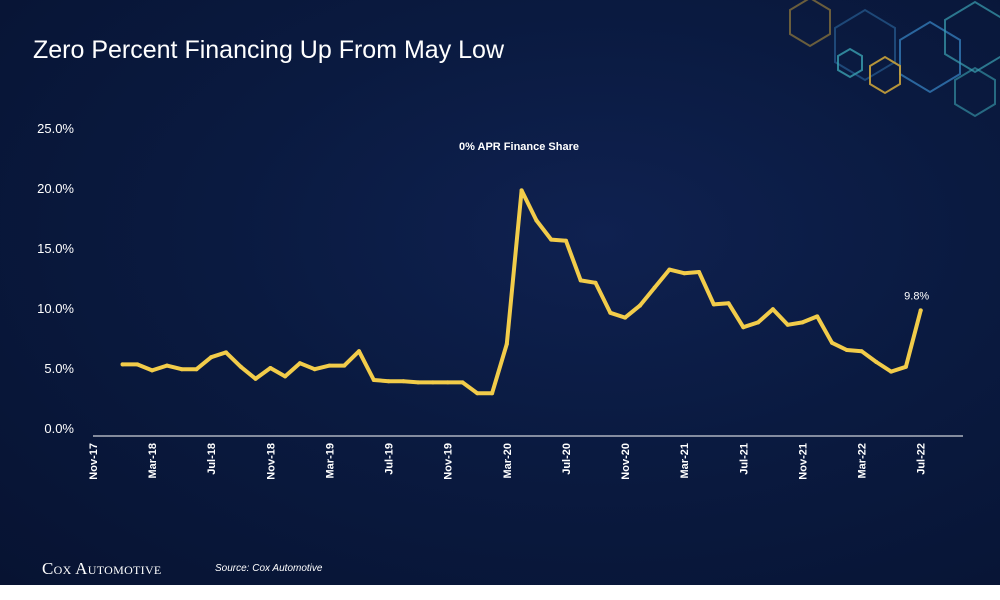 The height and width of the screenshot is (600, 1000). Describe the element at coordinates (55, 248) in the screenshot. I see `y-tick-label: 15.0%` at that location.